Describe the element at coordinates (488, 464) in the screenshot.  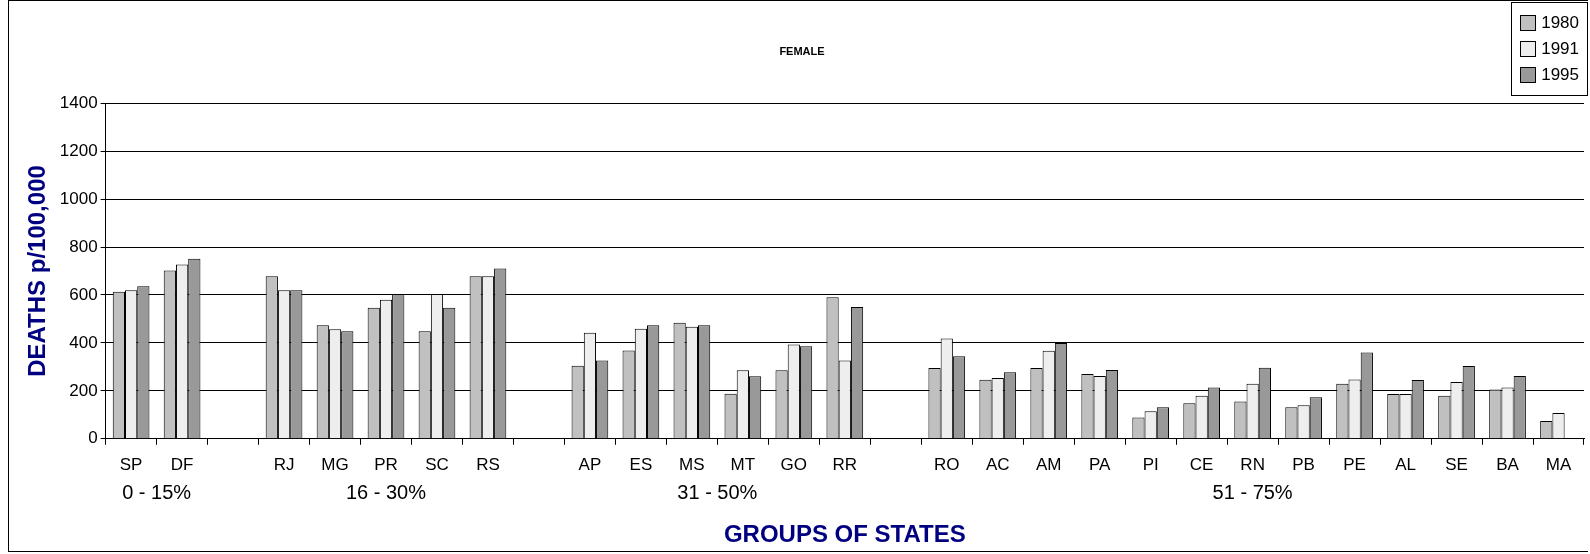
I see `x-tick-label: RS` at that location.